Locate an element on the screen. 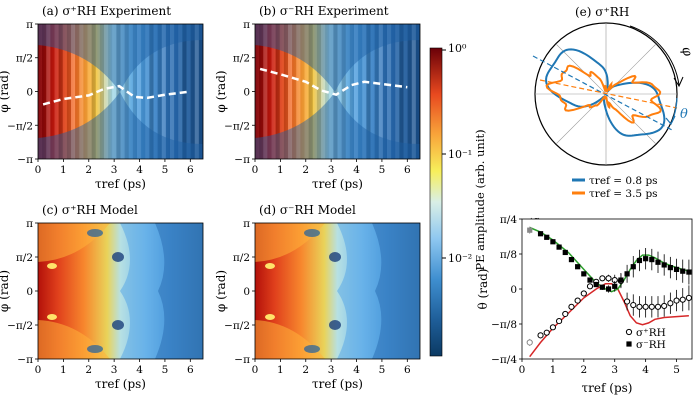 This screenshot has height=401, width=700. x-label-c: τref (ps) is located at coordinates (120, 384).